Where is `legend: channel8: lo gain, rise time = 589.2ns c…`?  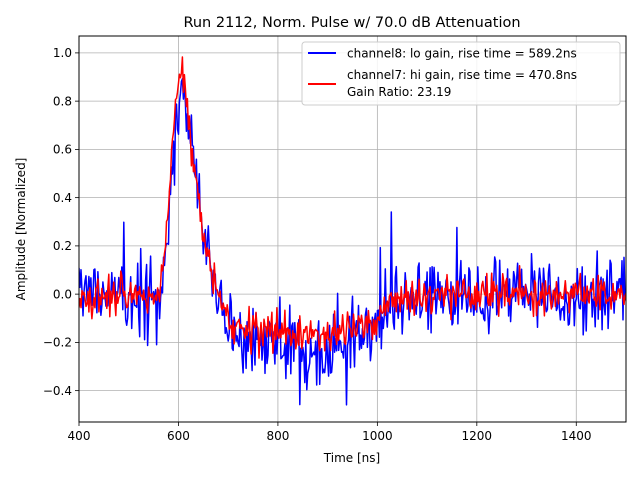
legend: channel8: lo gain, rise time = 589.2ns c… is located at coordinates (461, 73).